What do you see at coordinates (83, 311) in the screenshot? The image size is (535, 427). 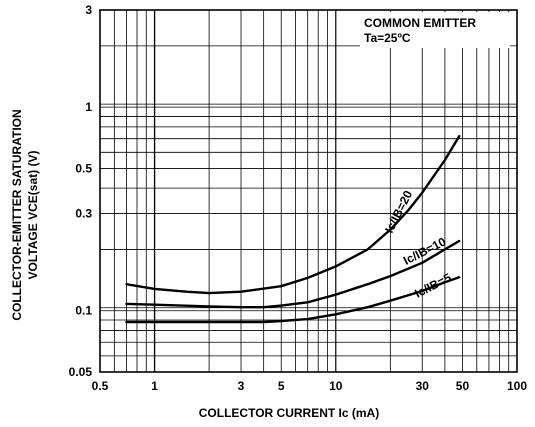 I see `y-tick-label: 0.1` at bounding box center [83, 311].